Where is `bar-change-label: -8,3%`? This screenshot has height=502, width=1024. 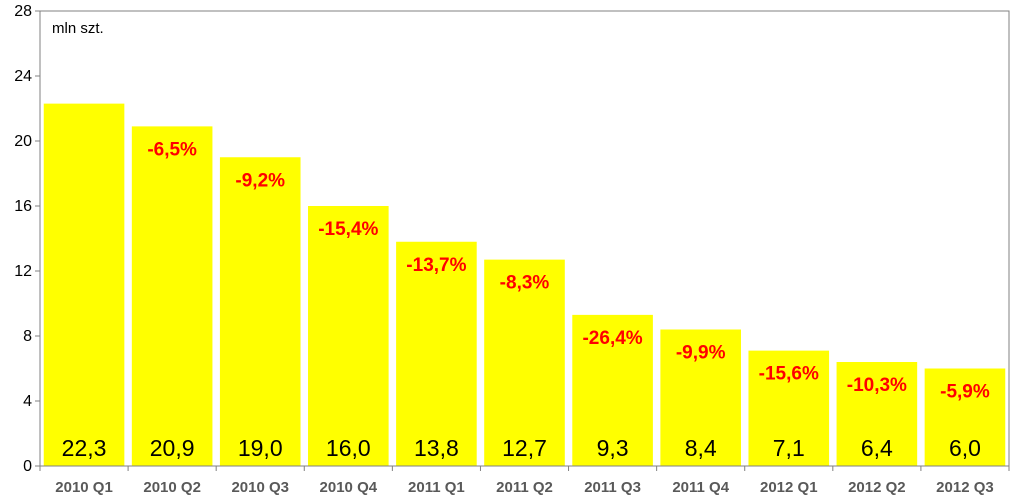
bar-change-label: -8,3% is located at coordinates (525, 283).